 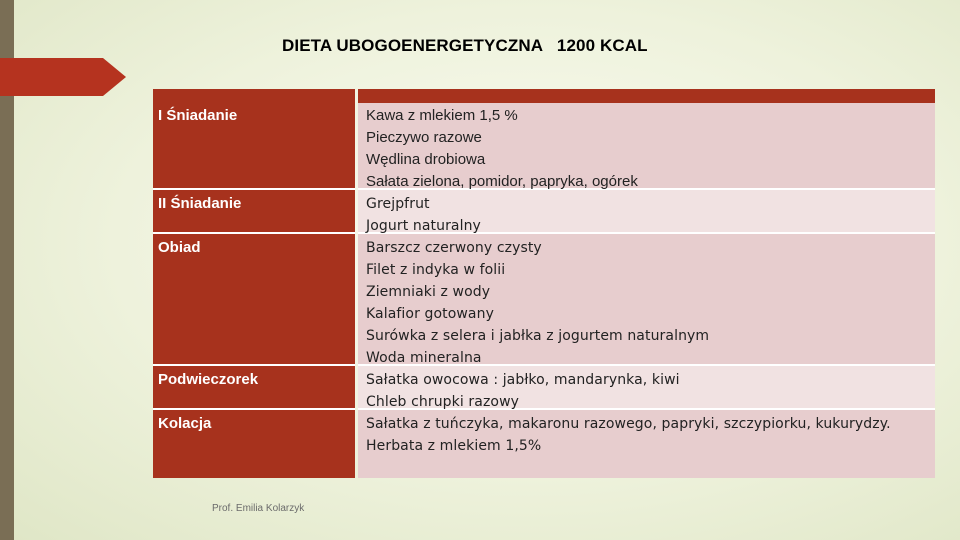 What do you see at coordinates (185, 423) in the screenshot?
I see `meal-name-kolacja: Kolacja` at bounding box center [185, 423].